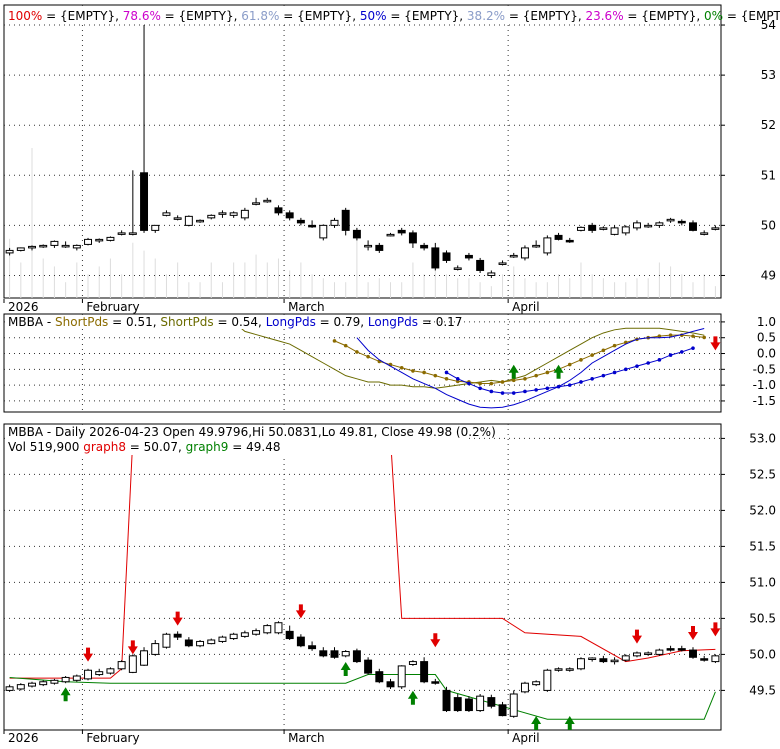  I want to click on green-line, so click(362, 697).